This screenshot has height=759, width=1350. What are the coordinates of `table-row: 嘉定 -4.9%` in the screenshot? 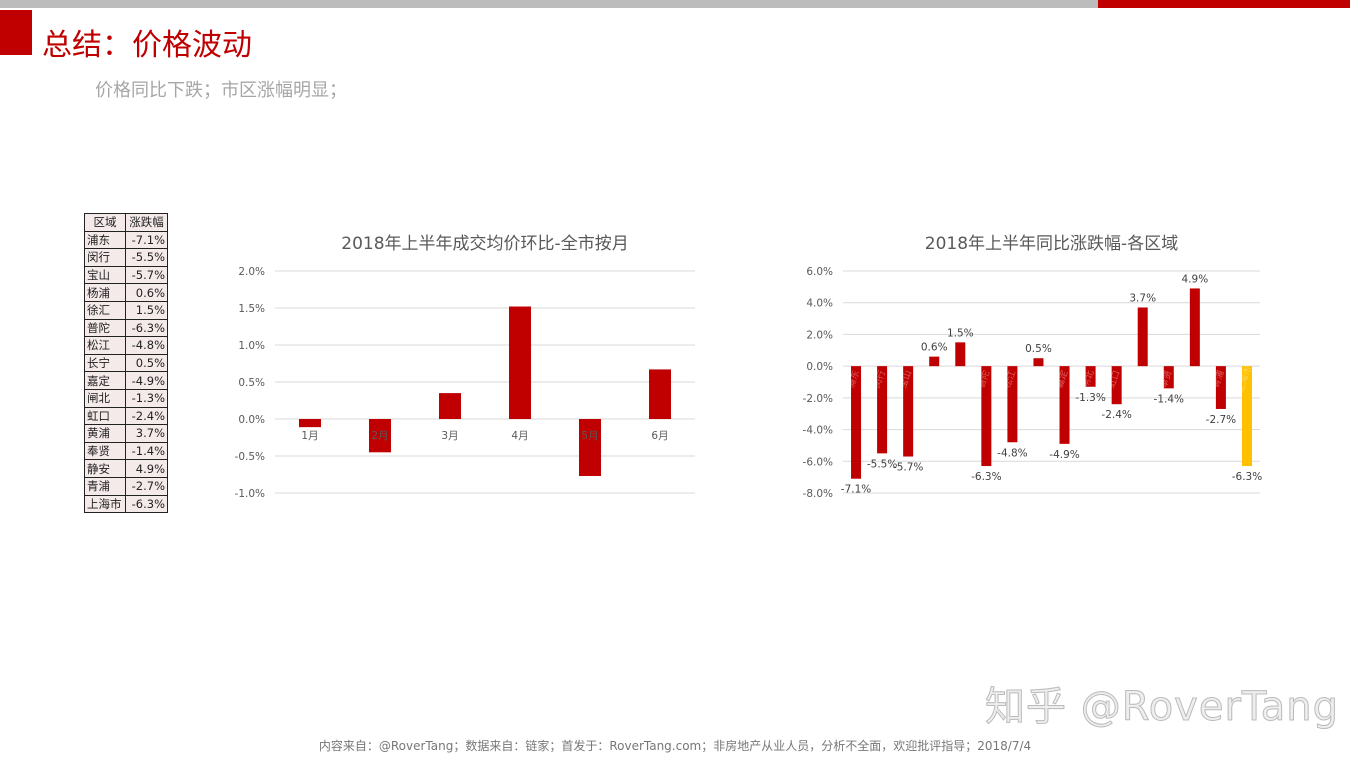 It's located at (126, 380).